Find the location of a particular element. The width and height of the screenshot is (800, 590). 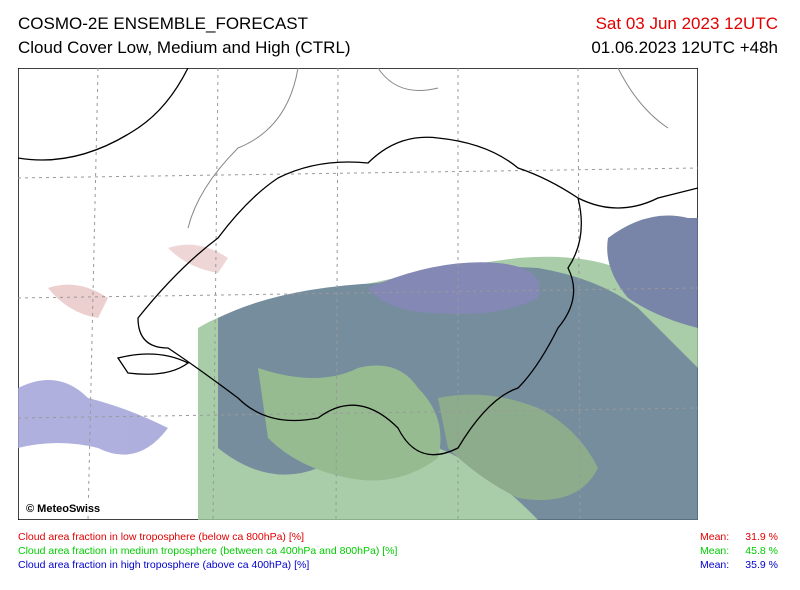

subtitle: Cloud Cover Low, Medium and High (CTRL) is located at coordinates (184, 47).